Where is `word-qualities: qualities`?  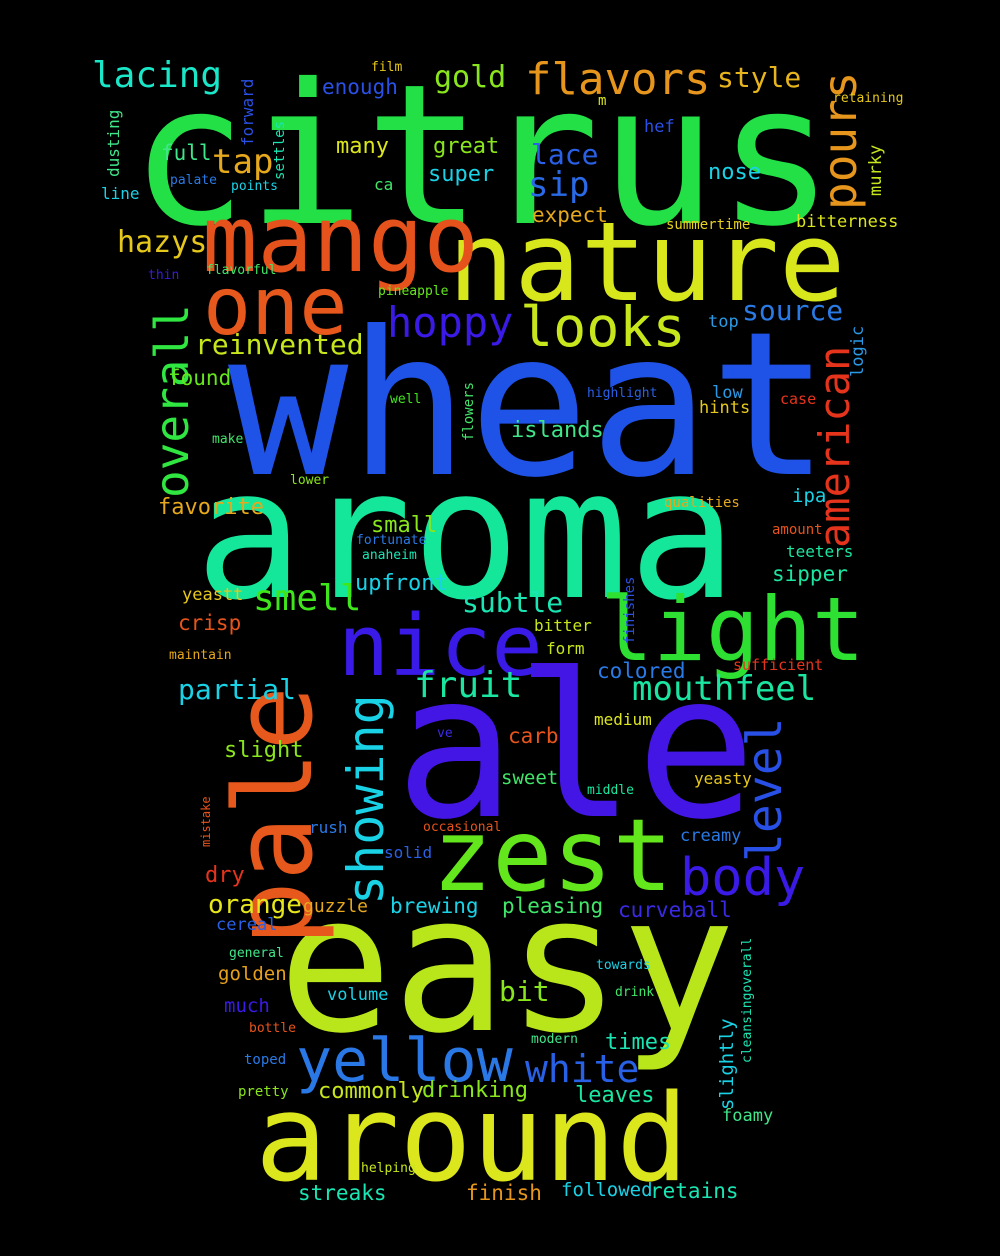 word-qualities: qualities is located at coordinates (702, 503).